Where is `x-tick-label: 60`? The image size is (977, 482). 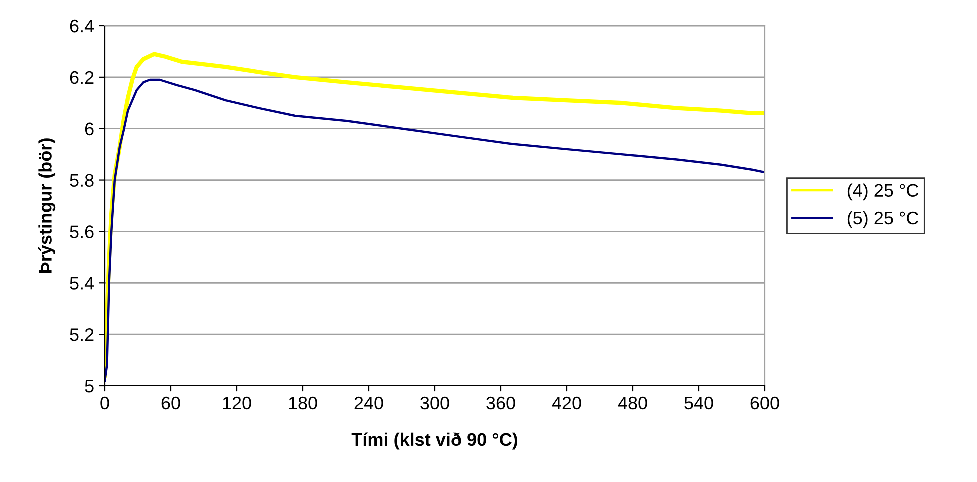
x-tick-label: 60 is located at coordinates (171, 403).